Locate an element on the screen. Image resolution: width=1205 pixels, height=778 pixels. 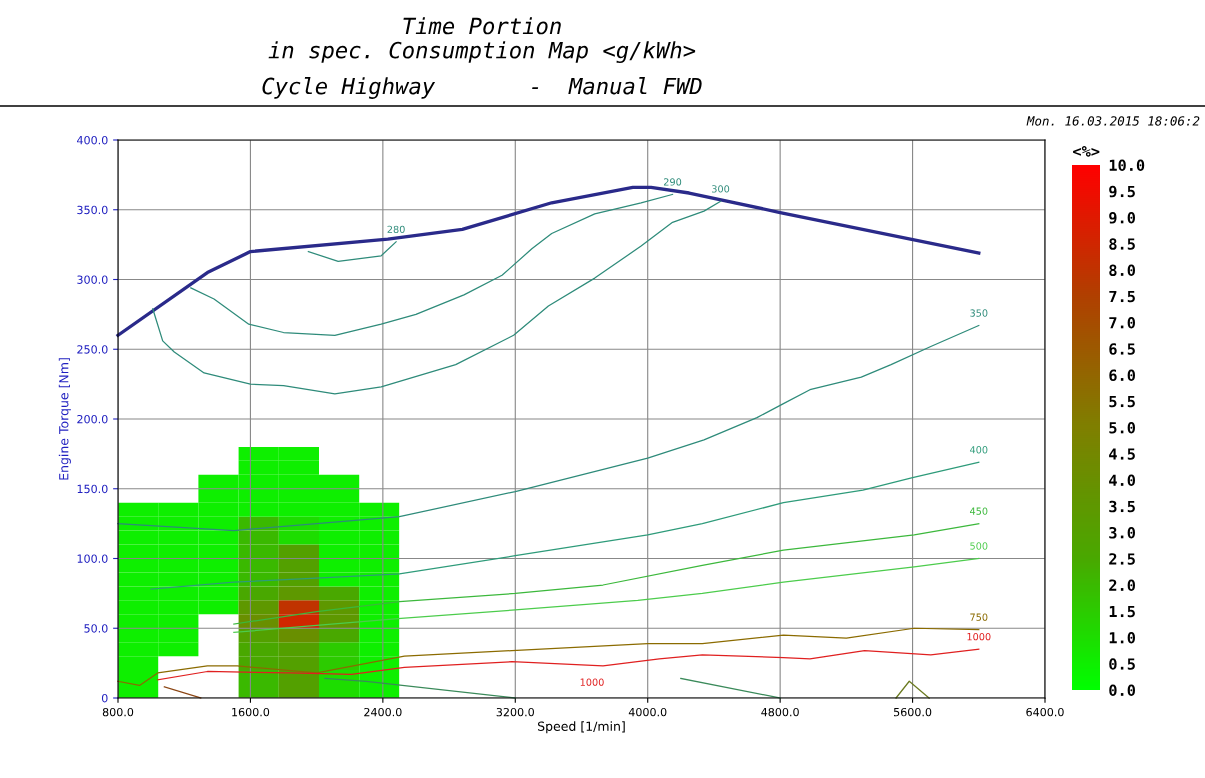
color-bar-label: 6.0 is located at coordinates (1122, 375).